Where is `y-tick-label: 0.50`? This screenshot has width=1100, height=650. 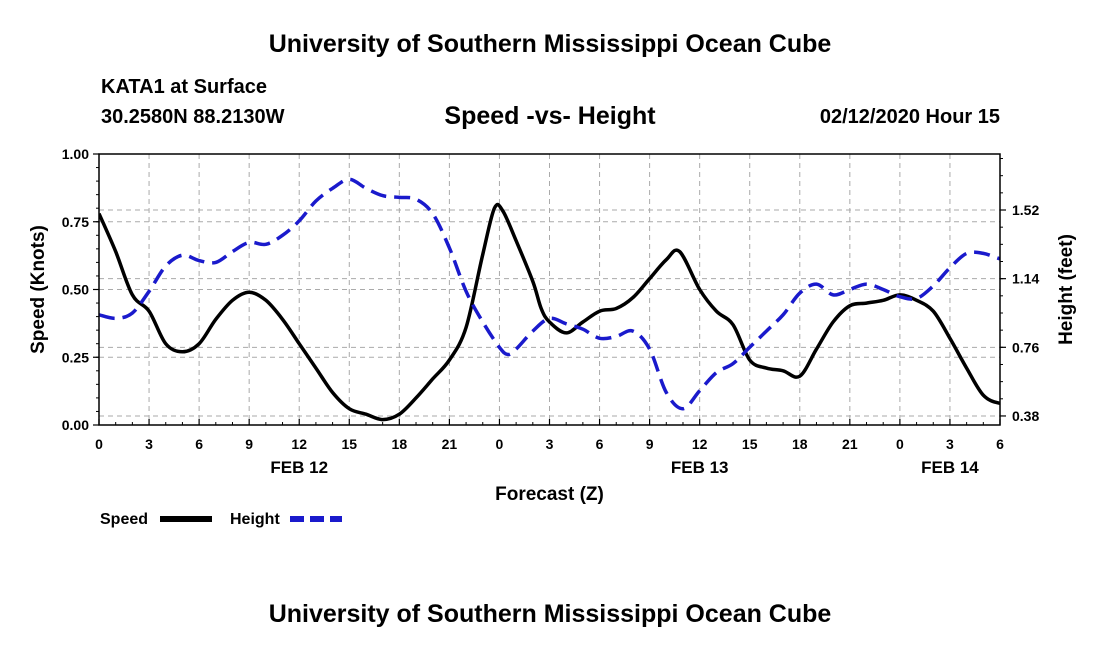
y-tick-label: 0.50 is located at coordinates (75, 290).